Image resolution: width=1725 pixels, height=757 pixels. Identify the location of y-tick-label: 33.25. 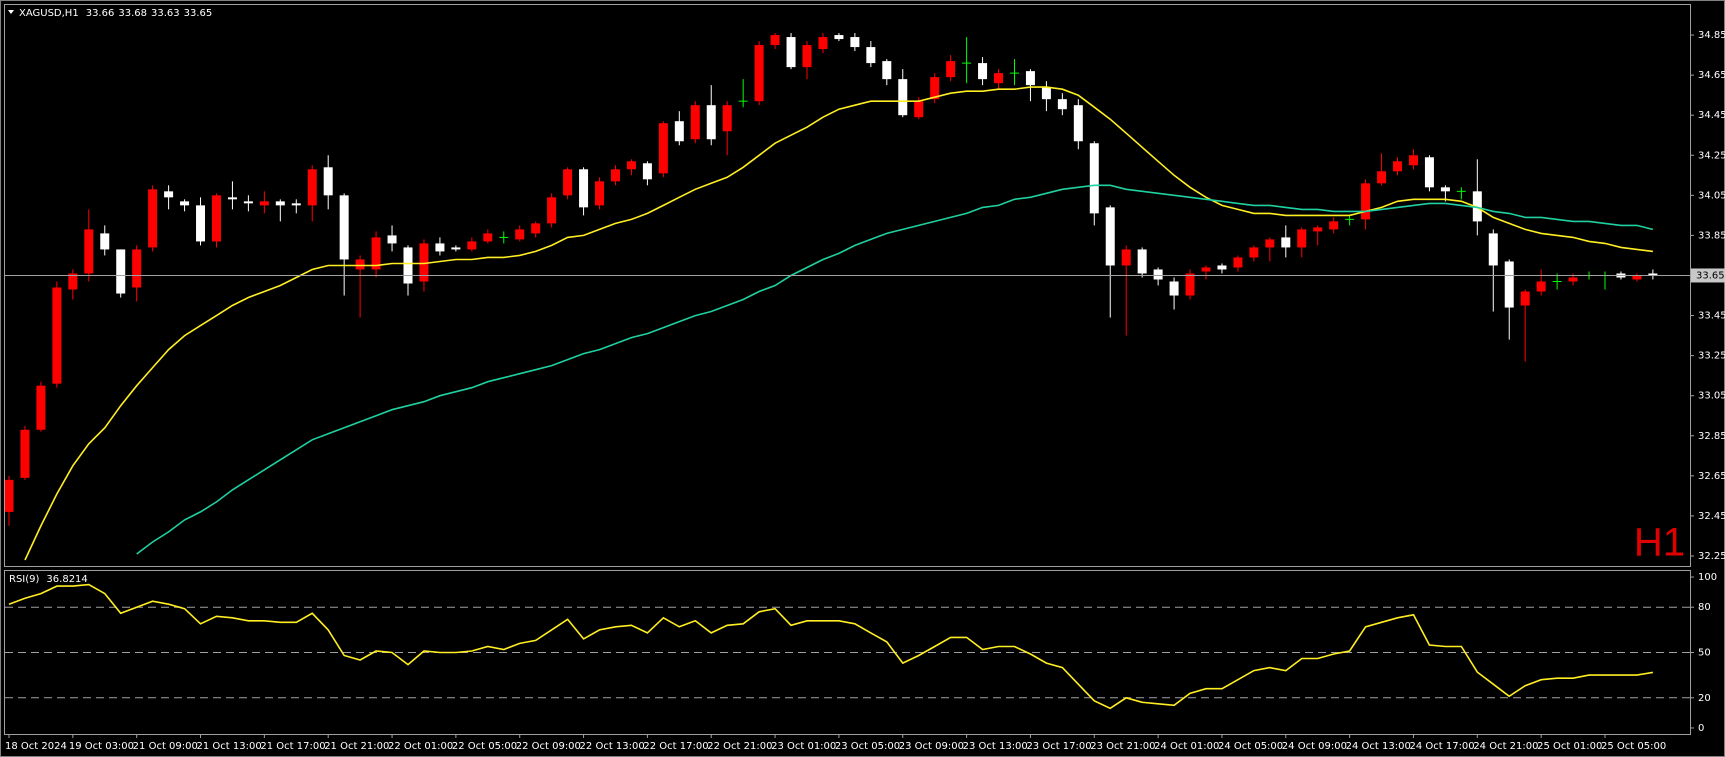
(1711, 356).